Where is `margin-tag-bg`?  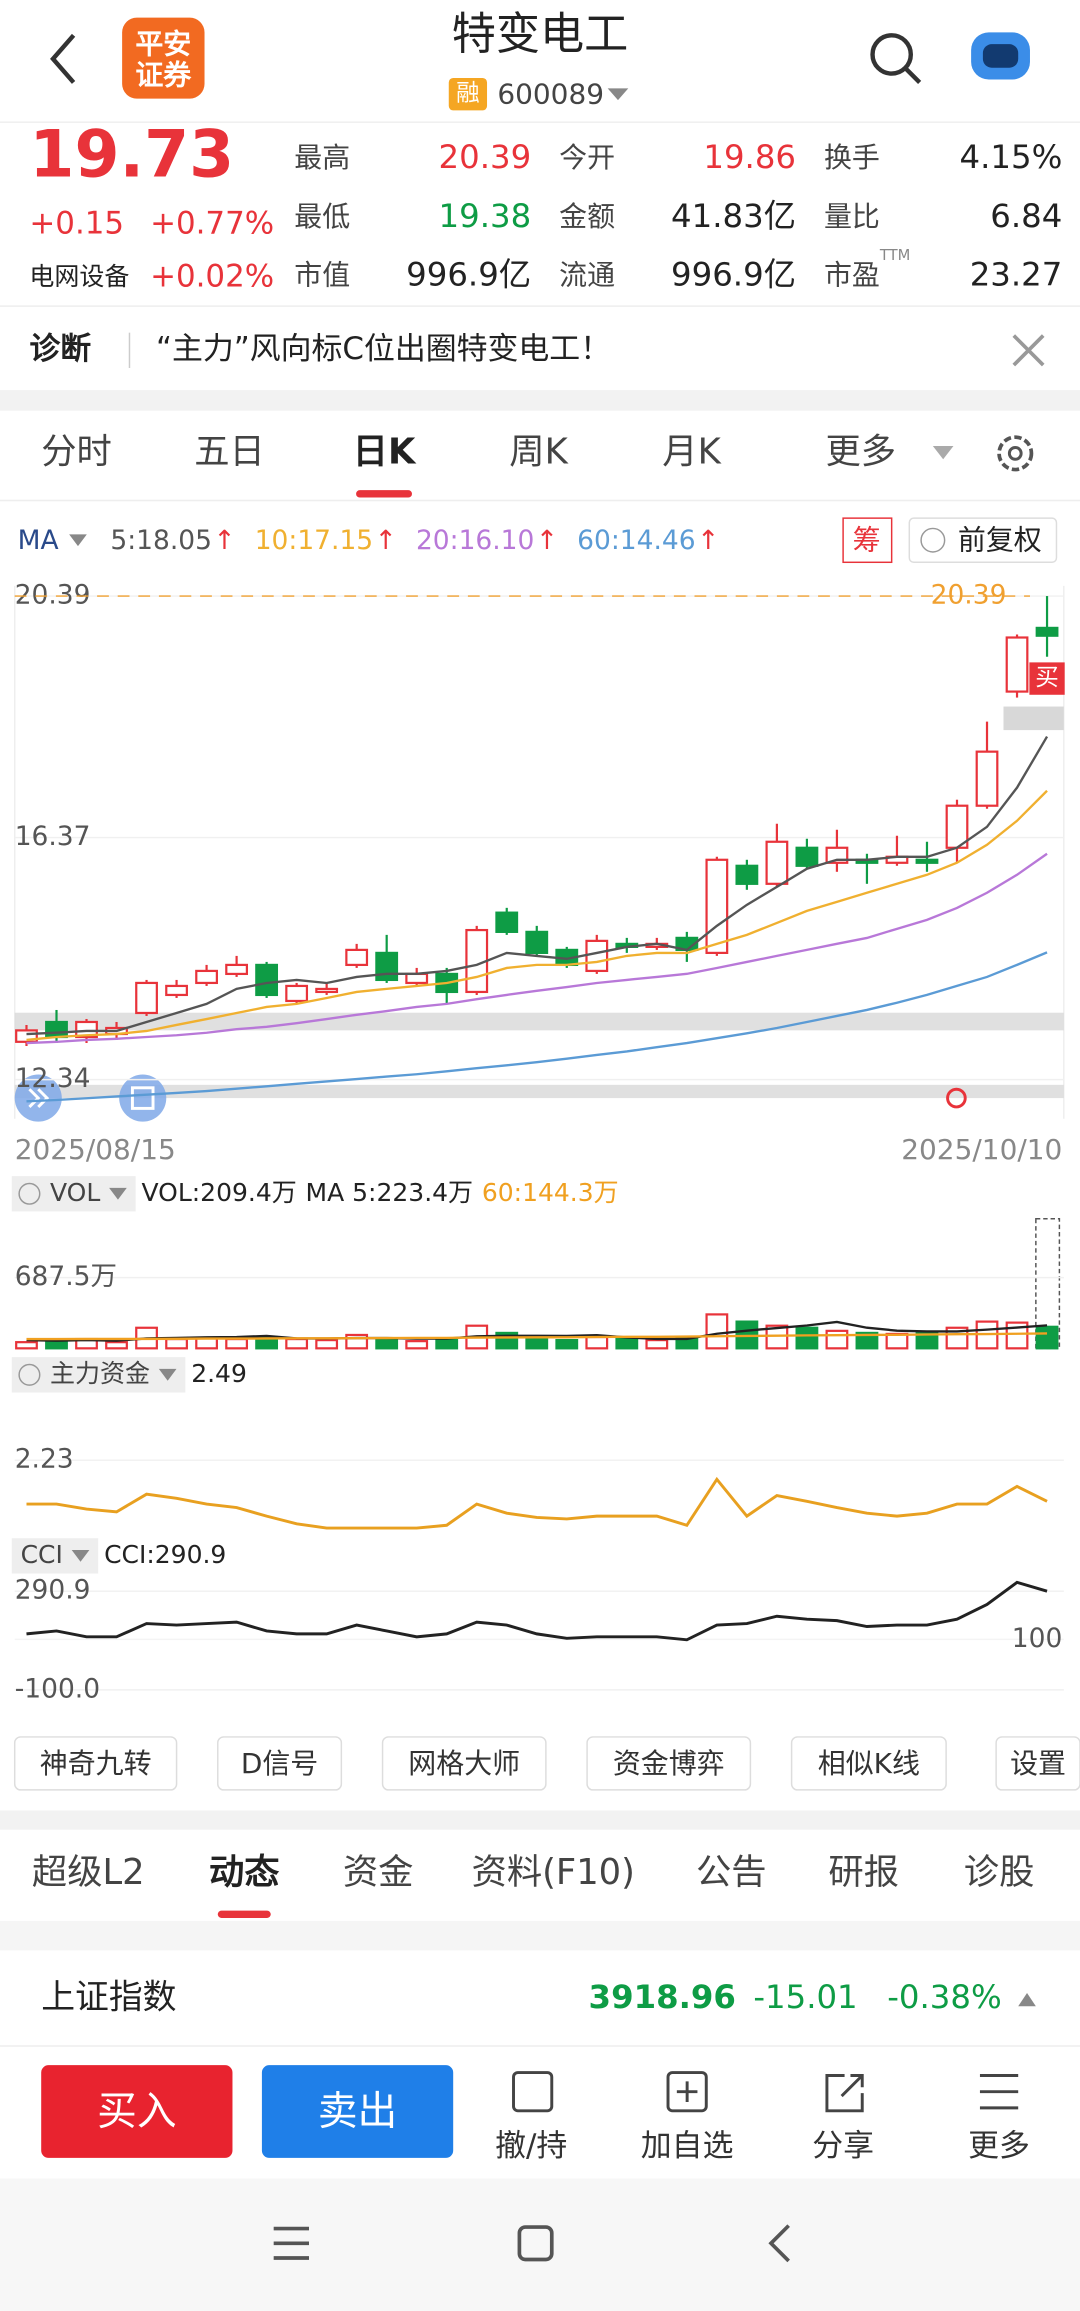 margin-tag-bg is located at coordinates (468, 94).